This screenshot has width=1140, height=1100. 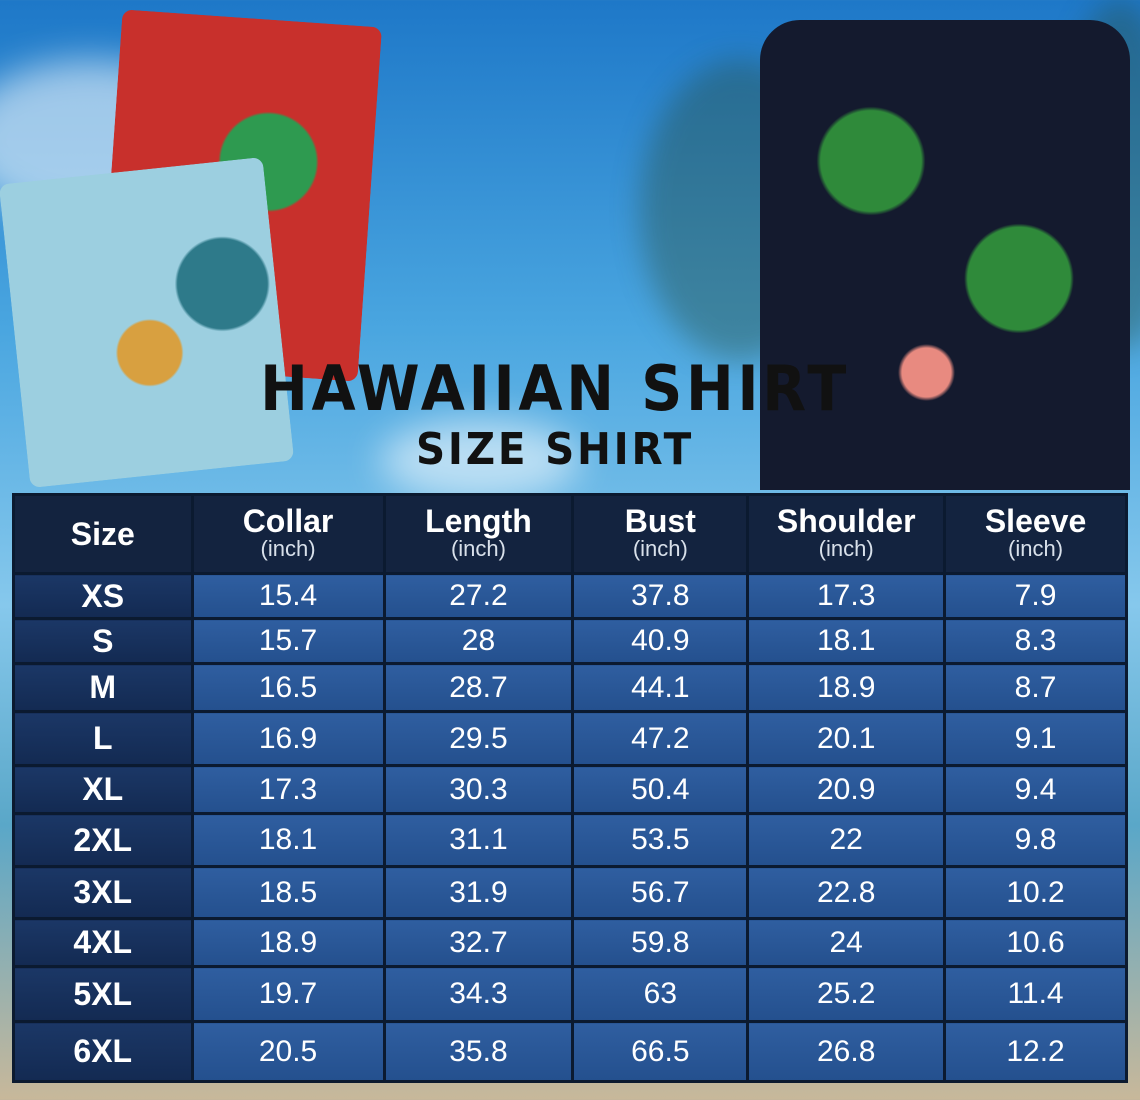 What do you see at coordinates (1035, 840) in the screenshot?
I see `measurement-cell: 9.8` at bounding box center [1035, 840].